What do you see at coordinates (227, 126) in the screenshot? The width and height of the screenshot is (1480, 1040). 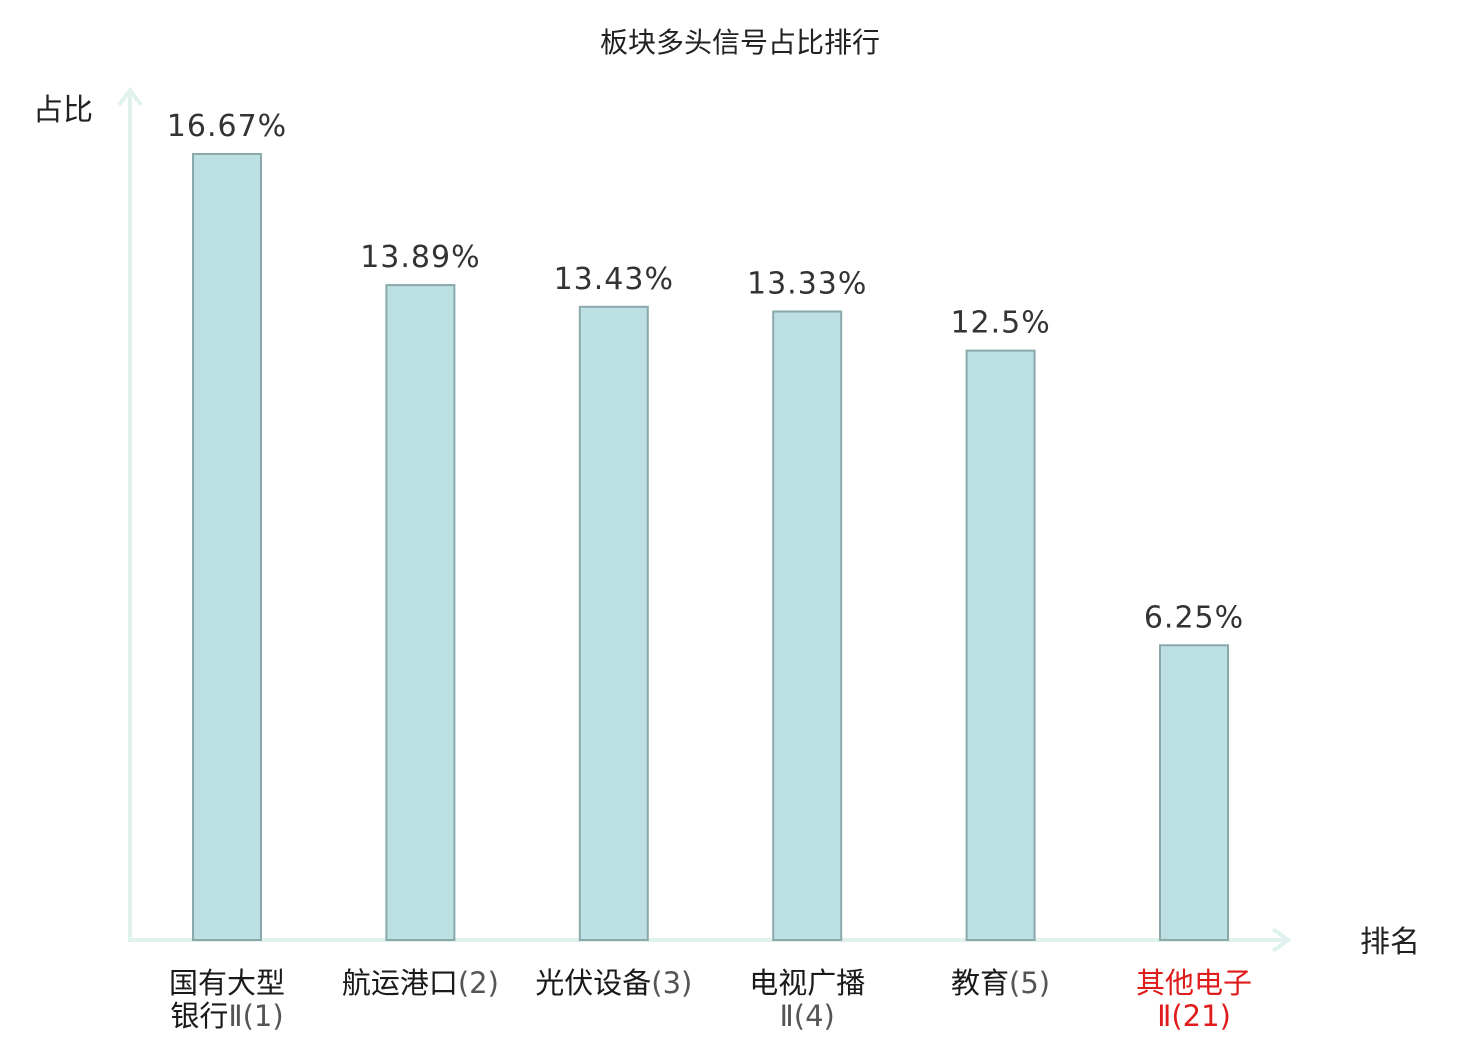 I see `bar-value-label: 16.67%` at bounding box center [227, 126].